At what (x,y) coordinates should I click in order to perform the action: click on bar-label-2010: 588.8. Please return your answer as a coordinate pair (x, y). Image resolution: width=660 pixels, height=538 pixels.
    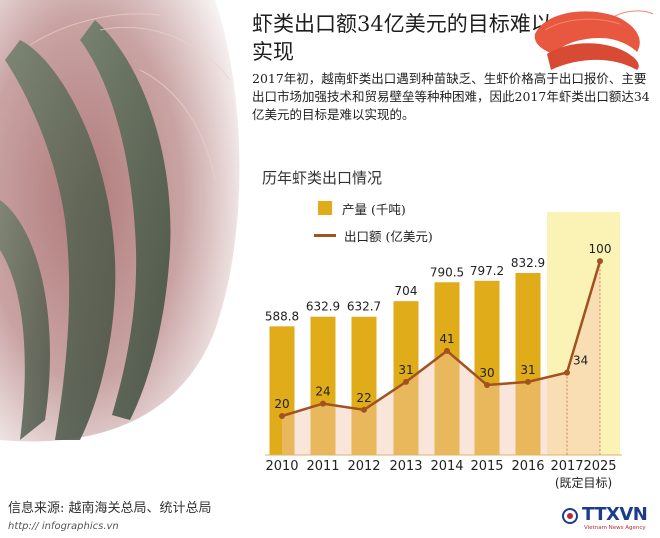
    Looking at the image, I should click on (282, 316).